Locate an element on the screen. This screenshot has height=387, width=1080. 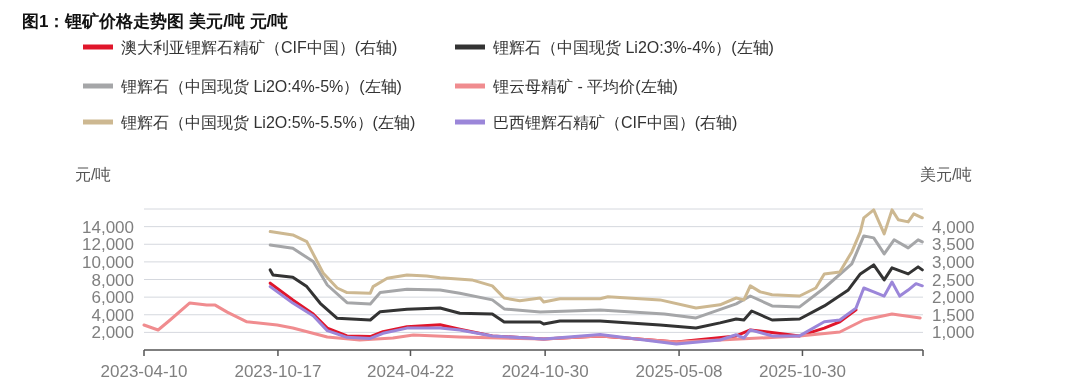
legend-label: 锂辉石（中国现货 Li2O:3%-4%）(左轴) is located at coordinates (633, 47).